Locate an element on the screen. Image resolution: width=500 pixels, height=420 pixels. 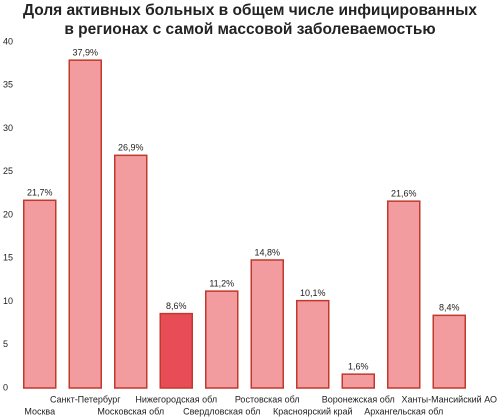
x-tick-label: Красноярский край is located at coordinates (313, 411).